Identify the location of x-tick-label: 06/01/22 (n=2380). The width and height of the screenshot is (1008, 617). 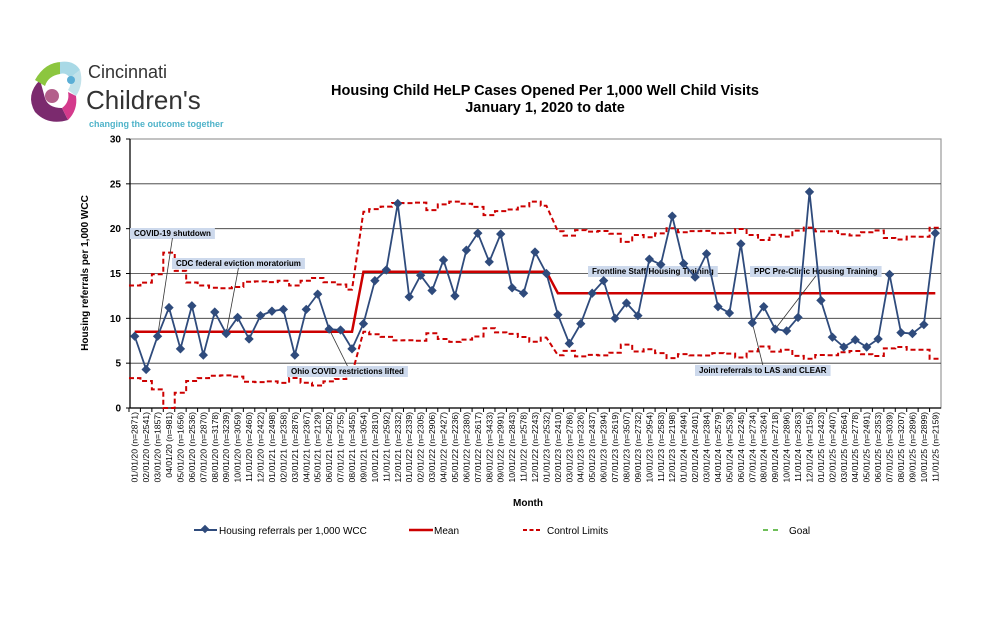
(466, 447).